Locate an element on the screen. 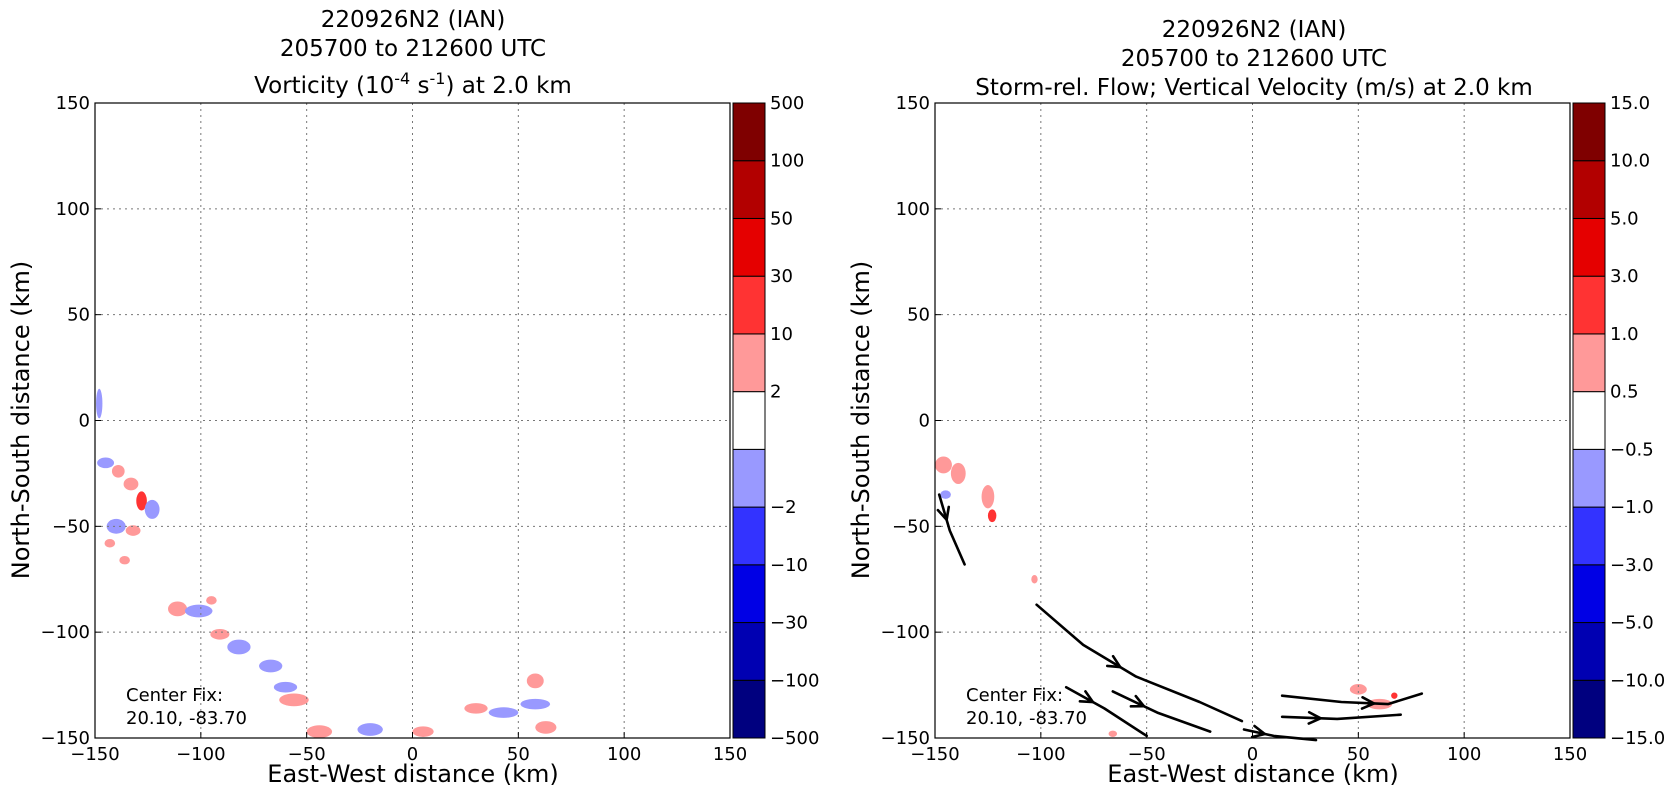 This screenshot has width=1677, height=797. colorbar-tick-label: 15.0 is located at coordinates (1630, 103).